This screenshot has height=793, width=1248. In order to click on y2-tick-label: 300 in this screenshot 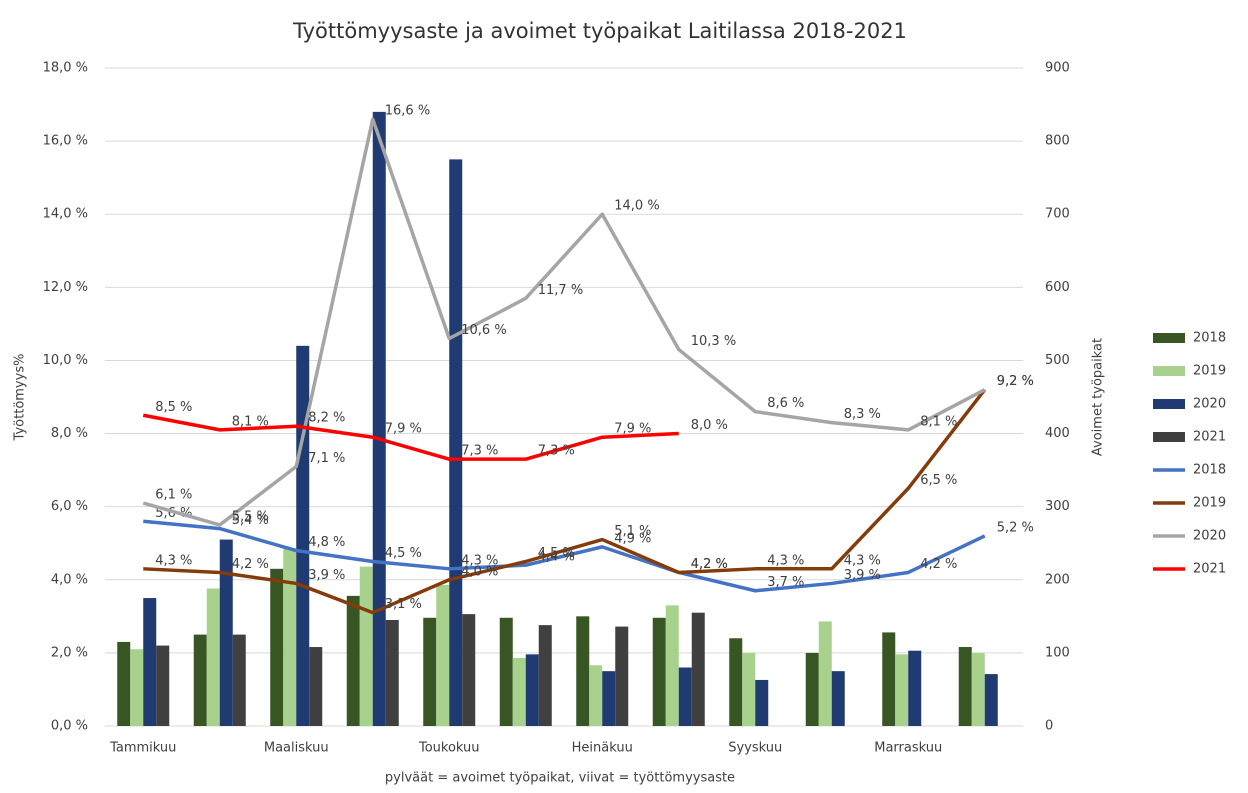, I will do `click(1057, 506)`.